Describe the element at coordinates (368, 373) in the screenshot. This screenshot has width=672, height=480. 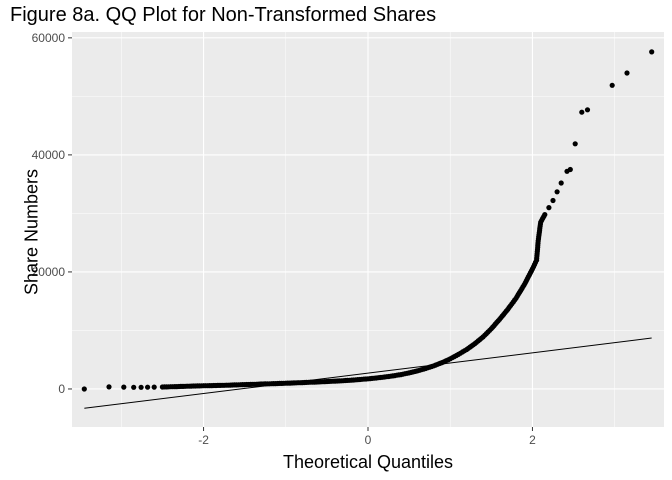
I see `reference-line` at that location.